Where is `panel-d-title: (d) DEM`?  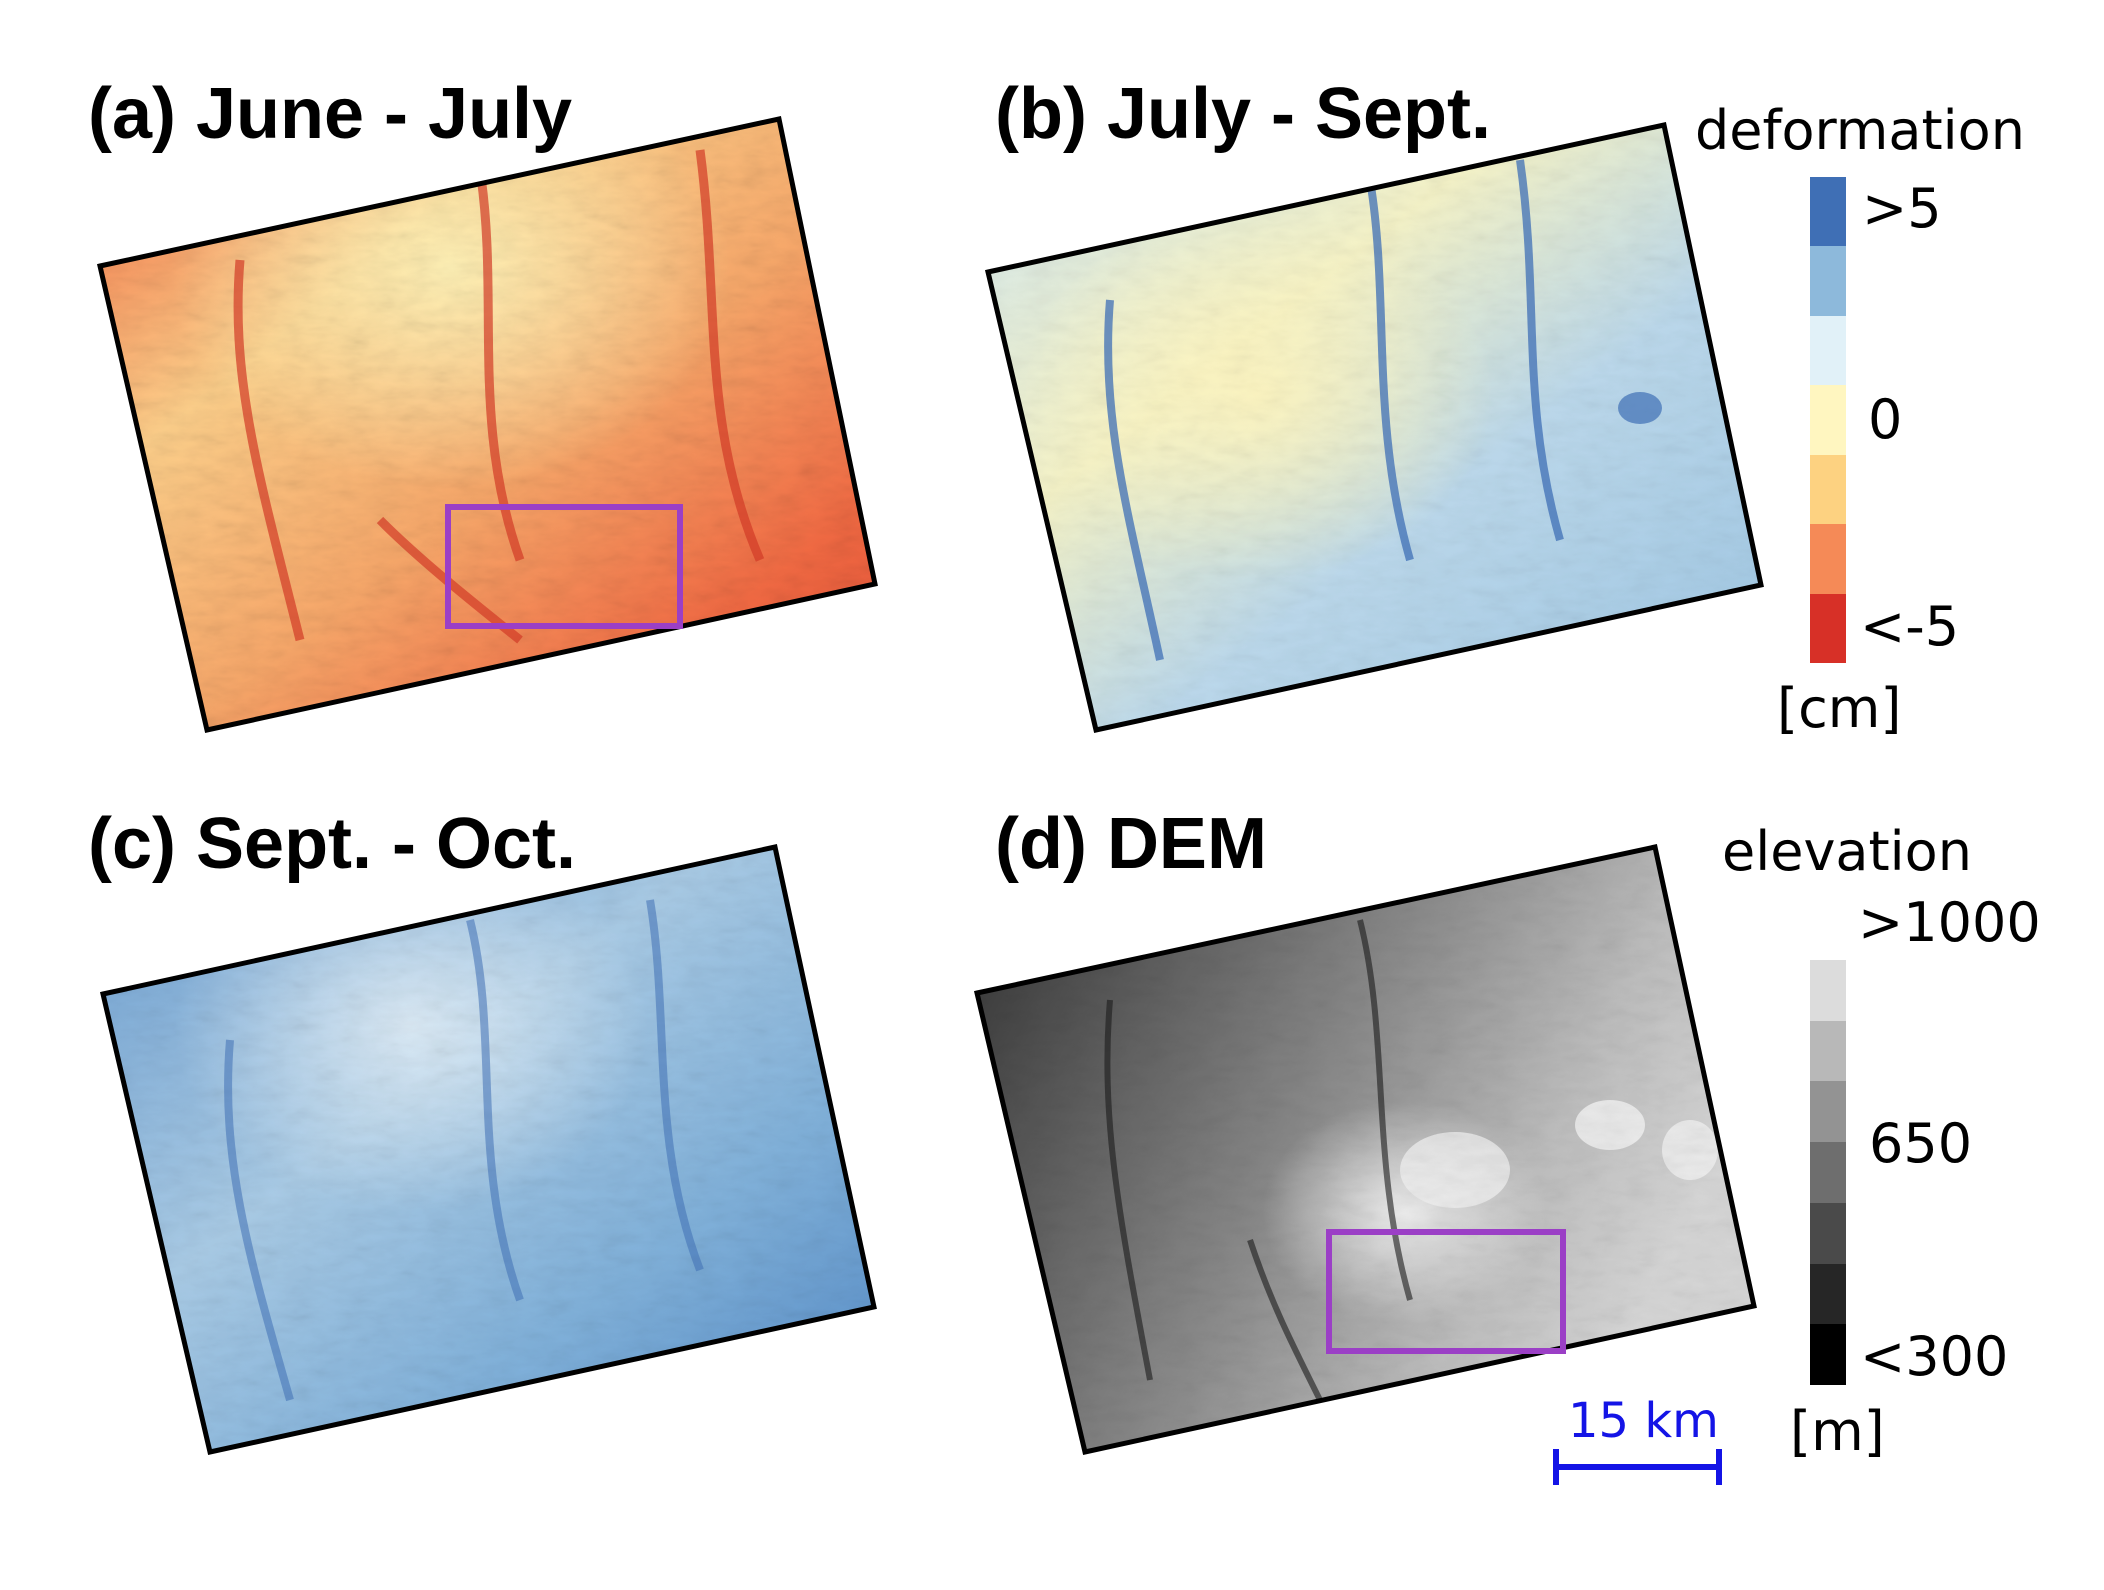 panel-d-title: (d) DEM is located at coordinates (1131, 844).